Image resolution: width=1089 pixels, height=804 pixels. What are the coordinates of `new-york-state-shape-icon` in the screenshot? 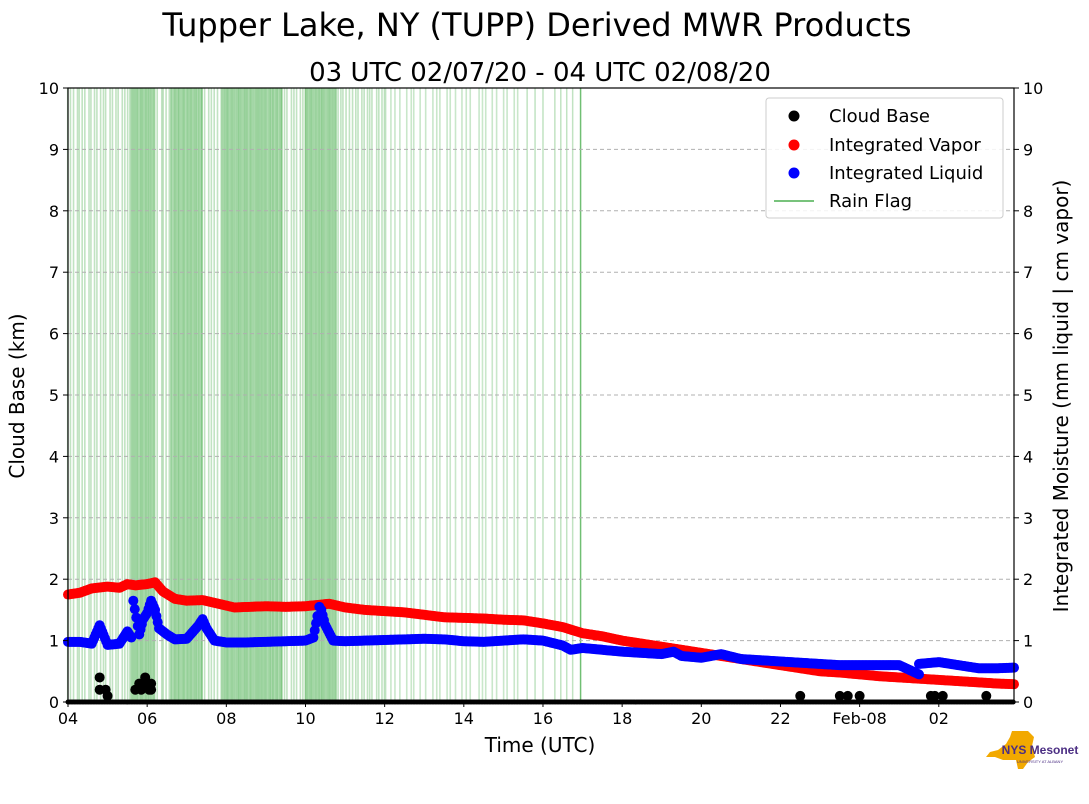 It's located at (1010, 750).